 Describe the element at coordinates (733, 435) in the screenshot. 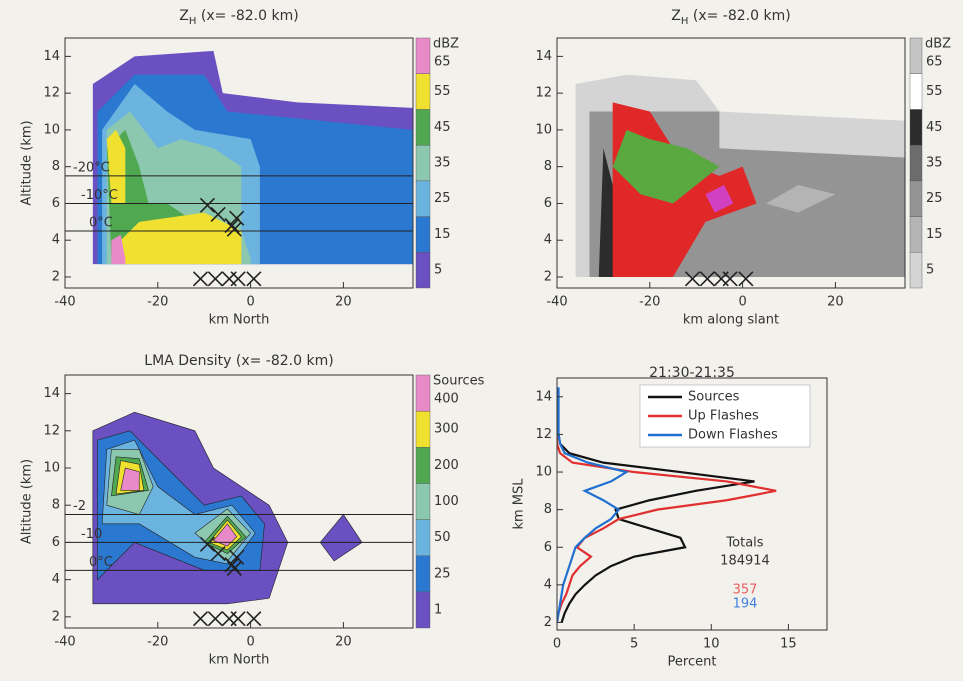

I see `legend-label: Down Flashes` at that location.